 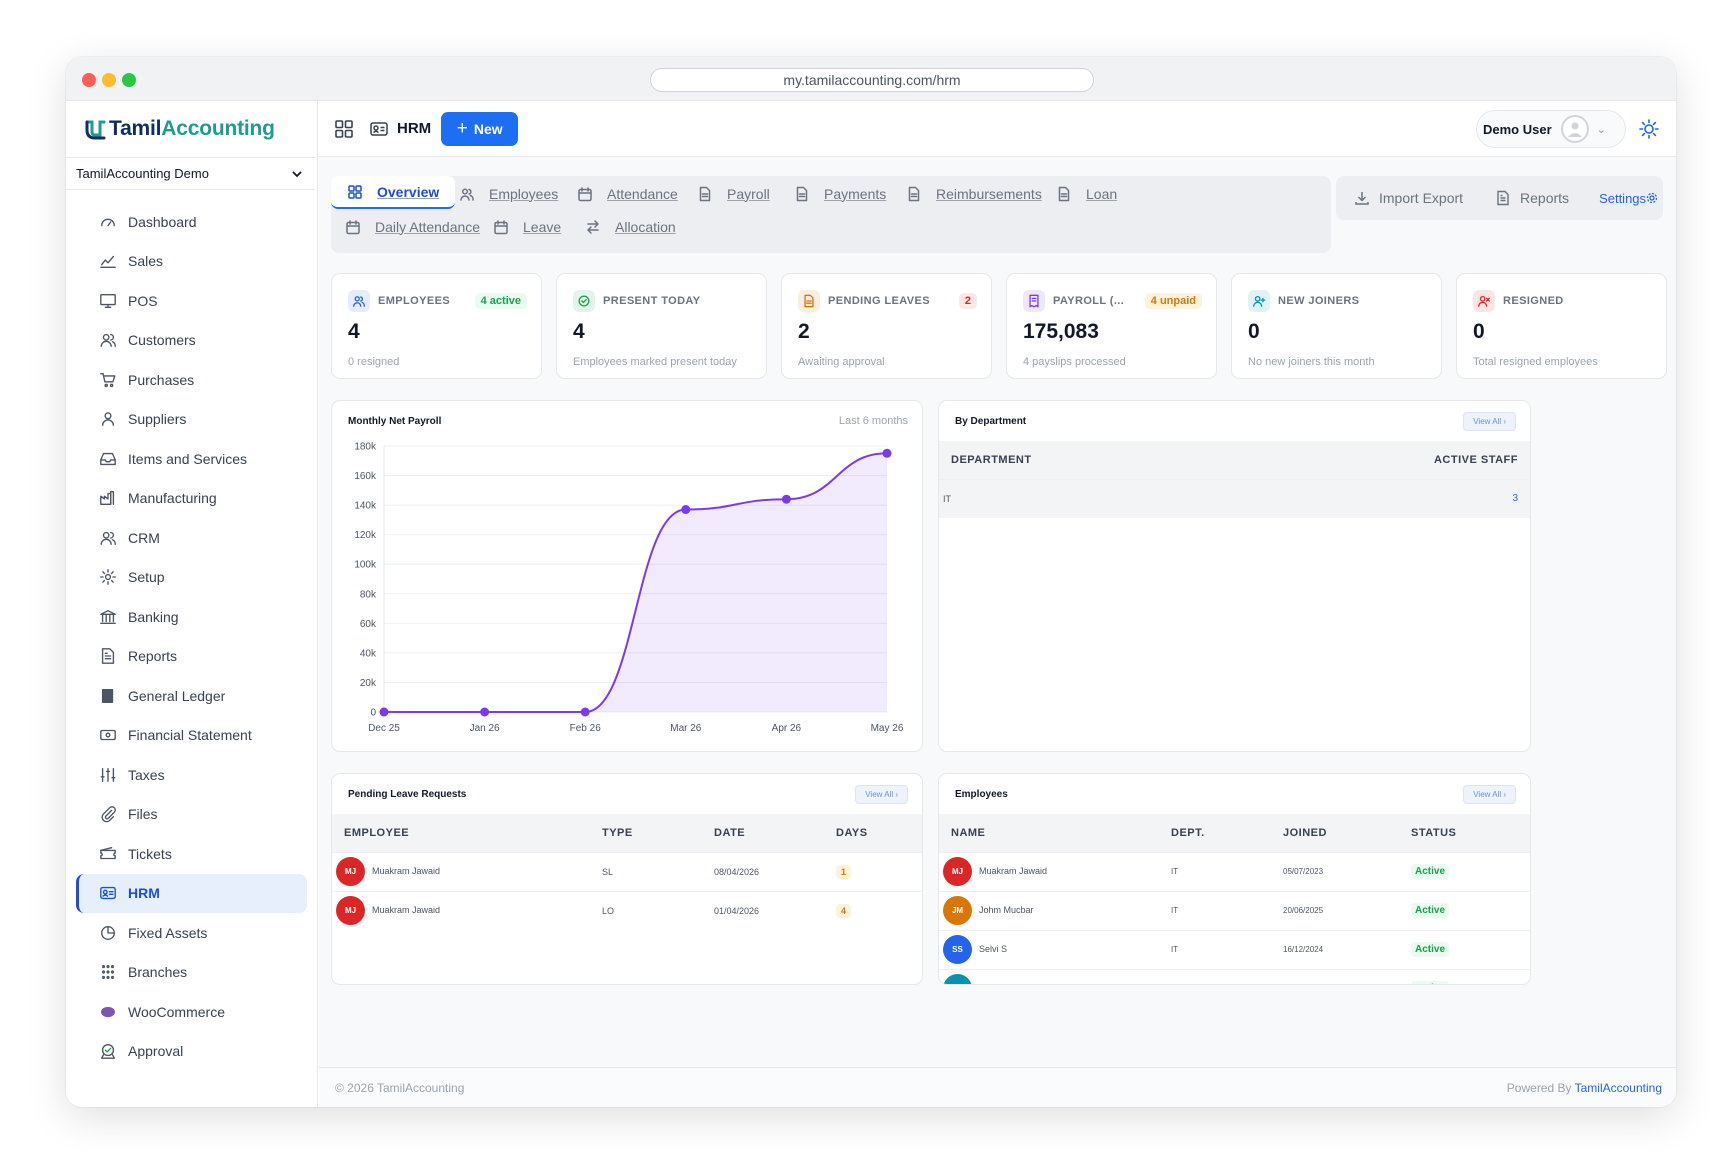 I want to click on department-name: IT, so click(x=1084, y=498).